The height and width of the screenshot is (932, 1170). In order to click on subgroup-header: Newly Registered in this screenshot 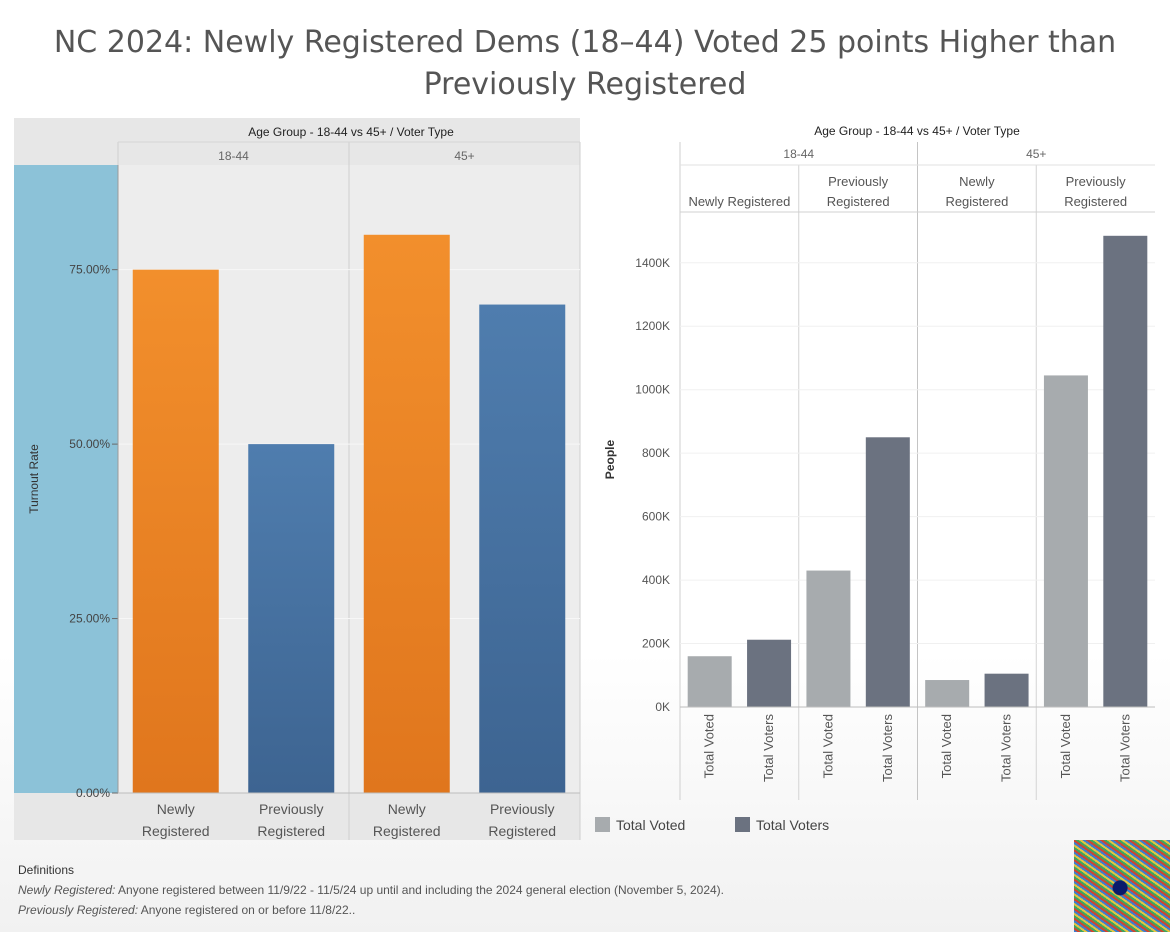, I will do `click(739, 201)`.